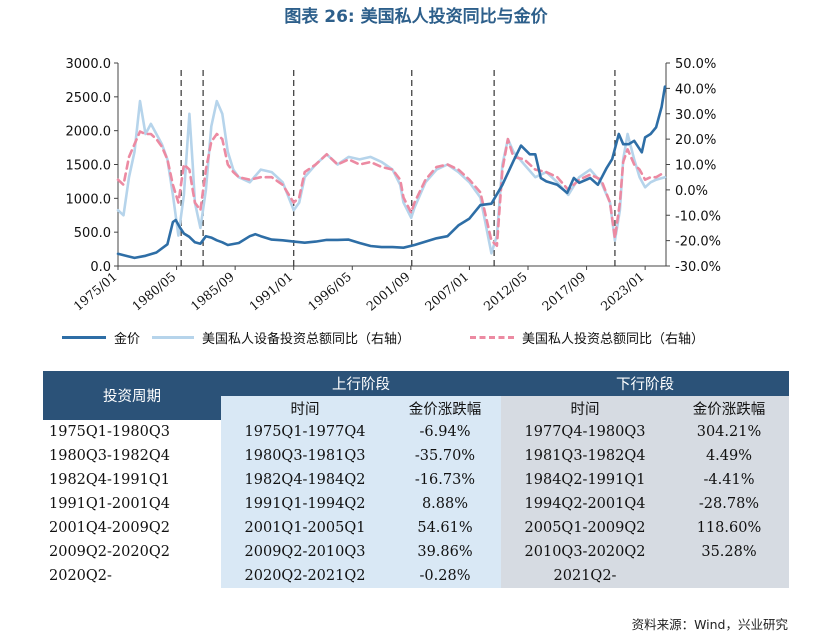  I want to click on private-investment-yoy-line, so click(391, 188).